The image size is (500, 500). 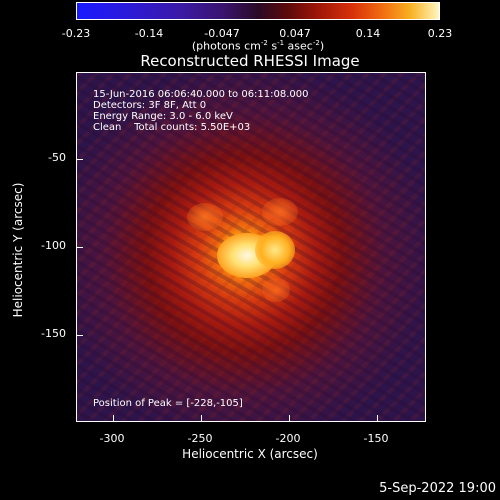 What do you see at coordinates (222, 33) in the screenshot?
I see `colorbar-tick: -0.047` at bounding box center [222, 33].